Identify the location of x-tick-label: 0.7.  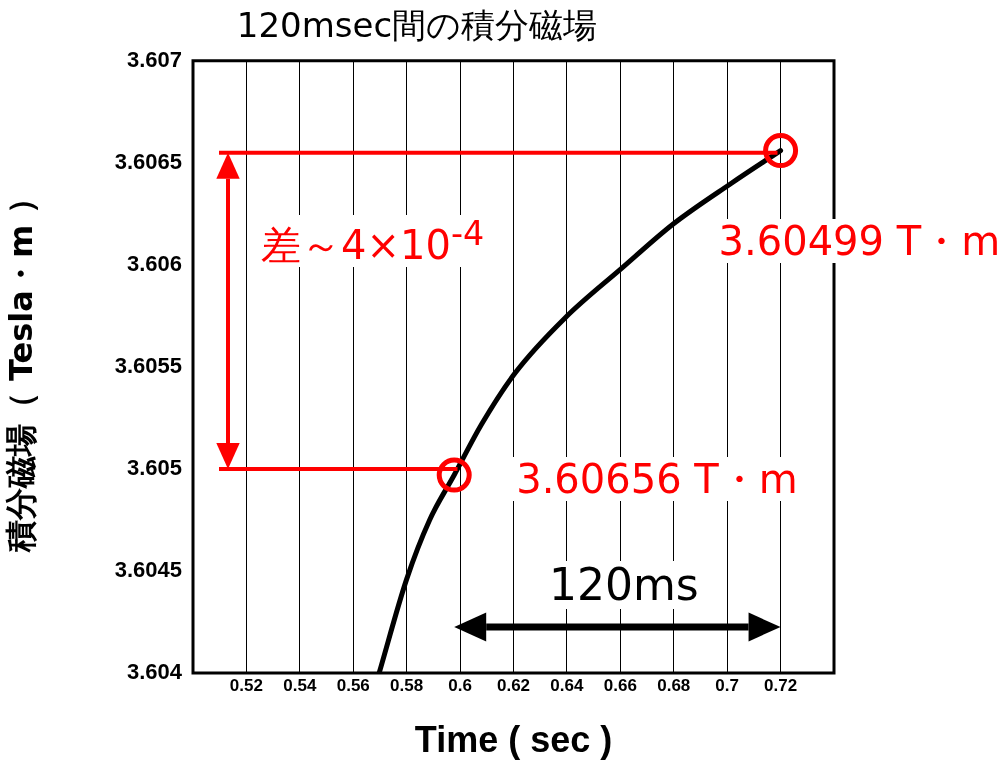
(727, 685).